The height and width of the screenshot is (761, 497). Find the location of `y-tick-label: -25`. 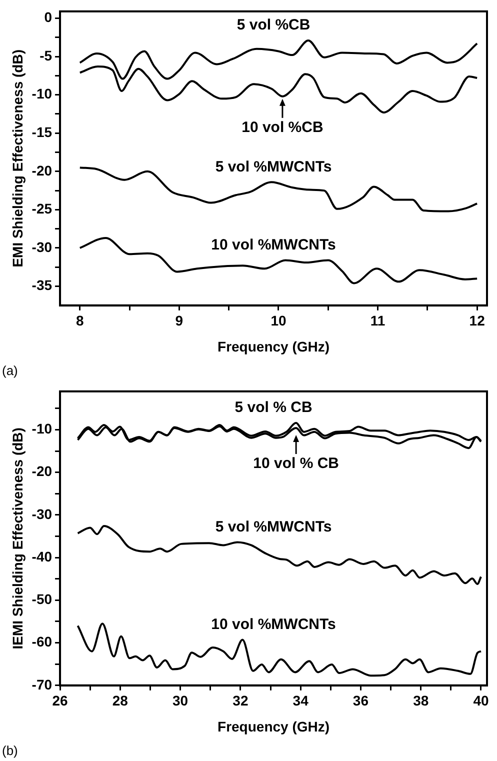

y-tick-label: -25 is located at coordinates (42, 208).